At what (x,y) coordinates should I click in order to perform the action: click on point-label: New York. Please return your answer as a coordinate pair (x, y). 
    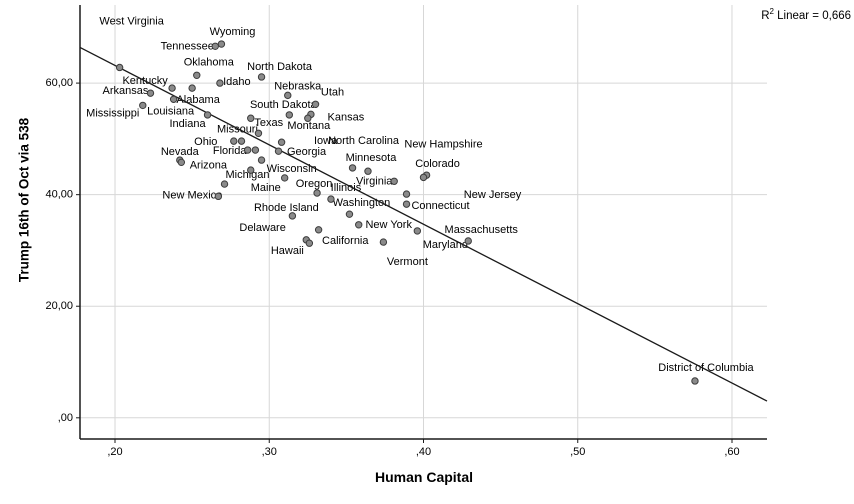
    Looking at the image, I should click on (388, 225).